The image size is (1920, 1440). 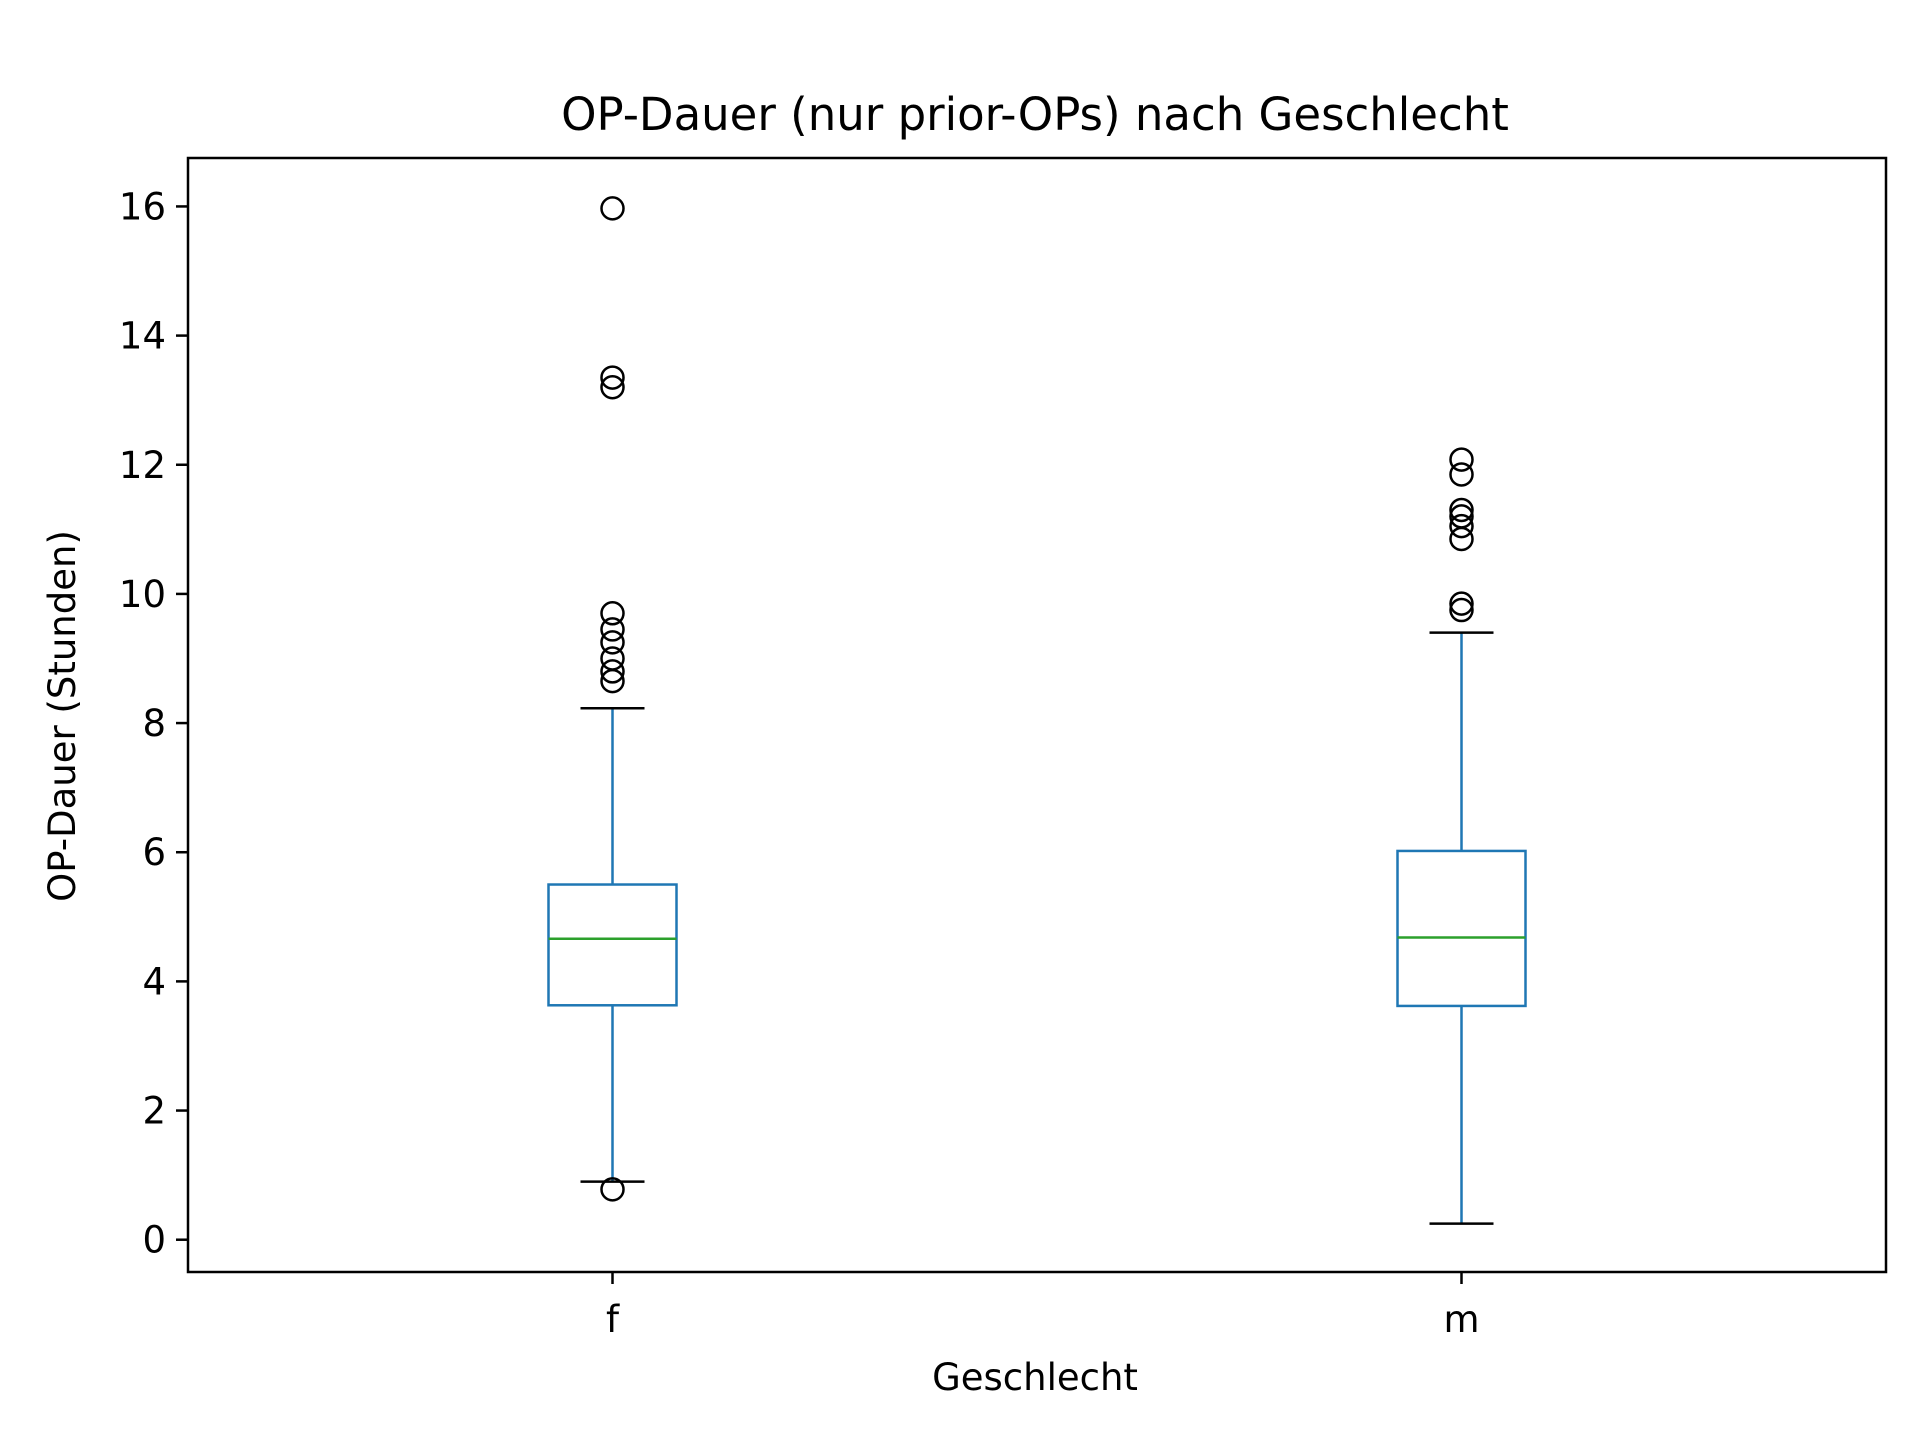 What do you see at coordinates (154, 723) in the screenshot?
I see `y-tick-label: 8` at bounding box center [154, 723].